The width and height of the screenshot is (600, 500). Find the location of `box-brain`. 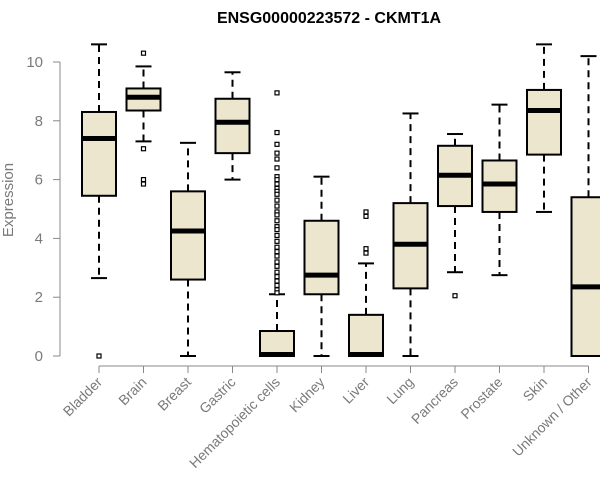

box-brain is located at coordinates (143, 118).